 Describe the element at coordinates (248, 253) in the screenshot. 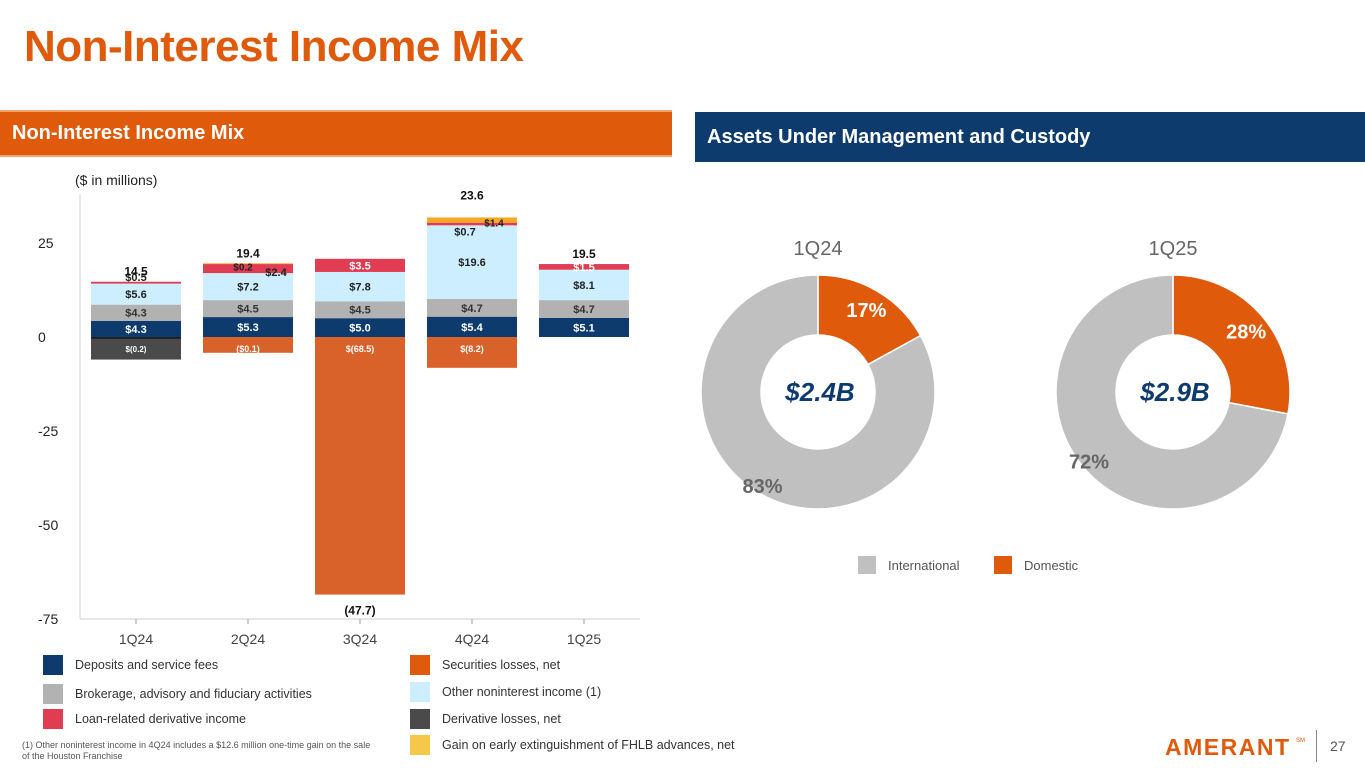

I see `bar-total-label: 19.4` at that location.